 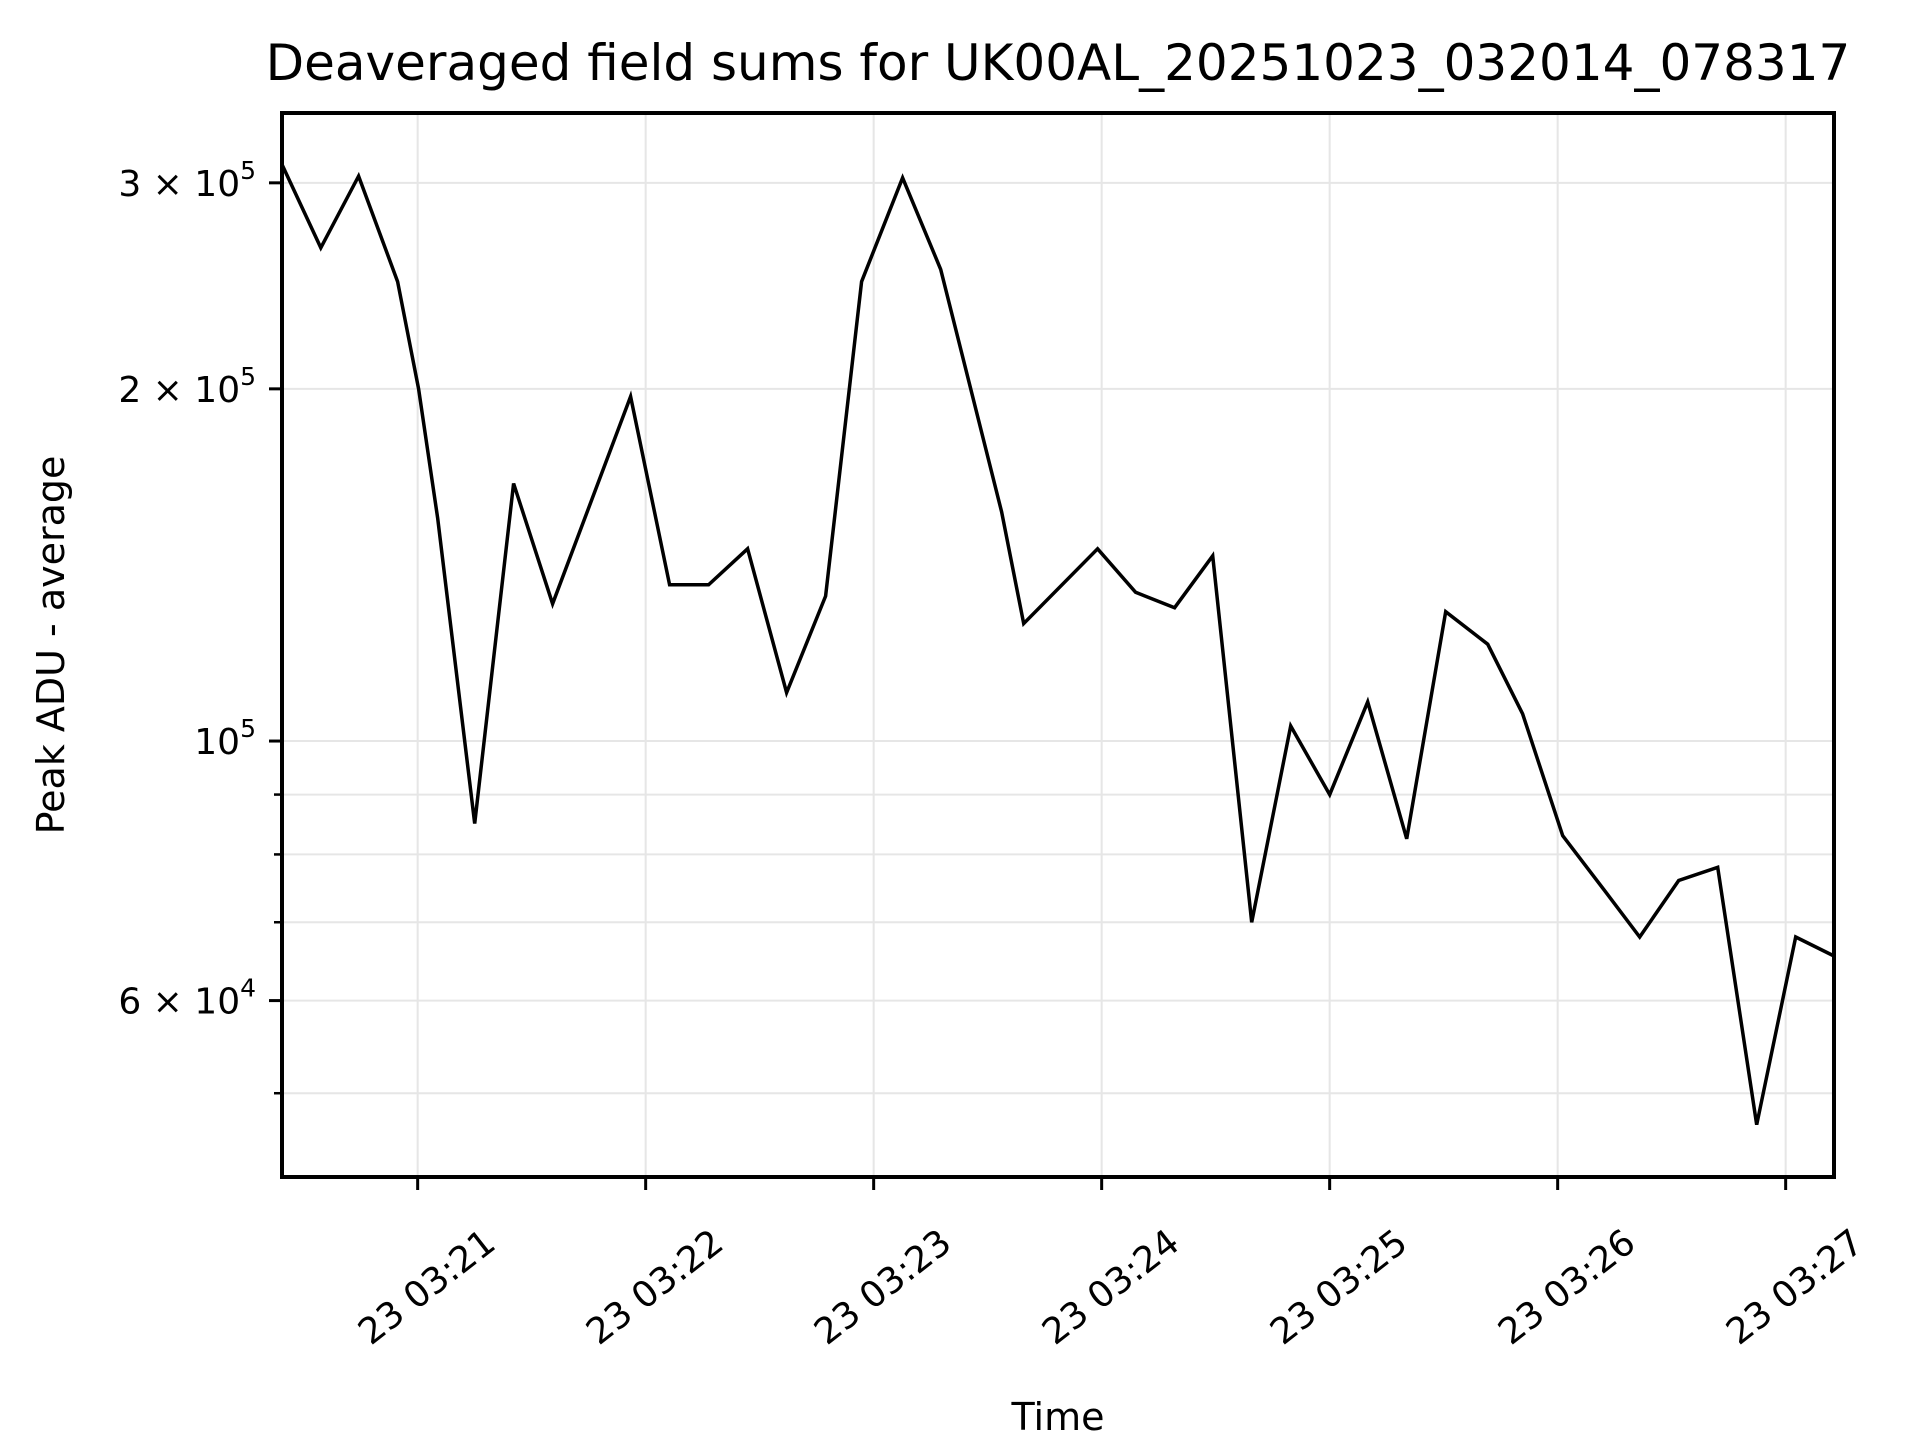 What do you see at coordinates (187, 180) in the screenshot?
I see `y-tick-label: 3 × 105` at bounding box center [187, 180].